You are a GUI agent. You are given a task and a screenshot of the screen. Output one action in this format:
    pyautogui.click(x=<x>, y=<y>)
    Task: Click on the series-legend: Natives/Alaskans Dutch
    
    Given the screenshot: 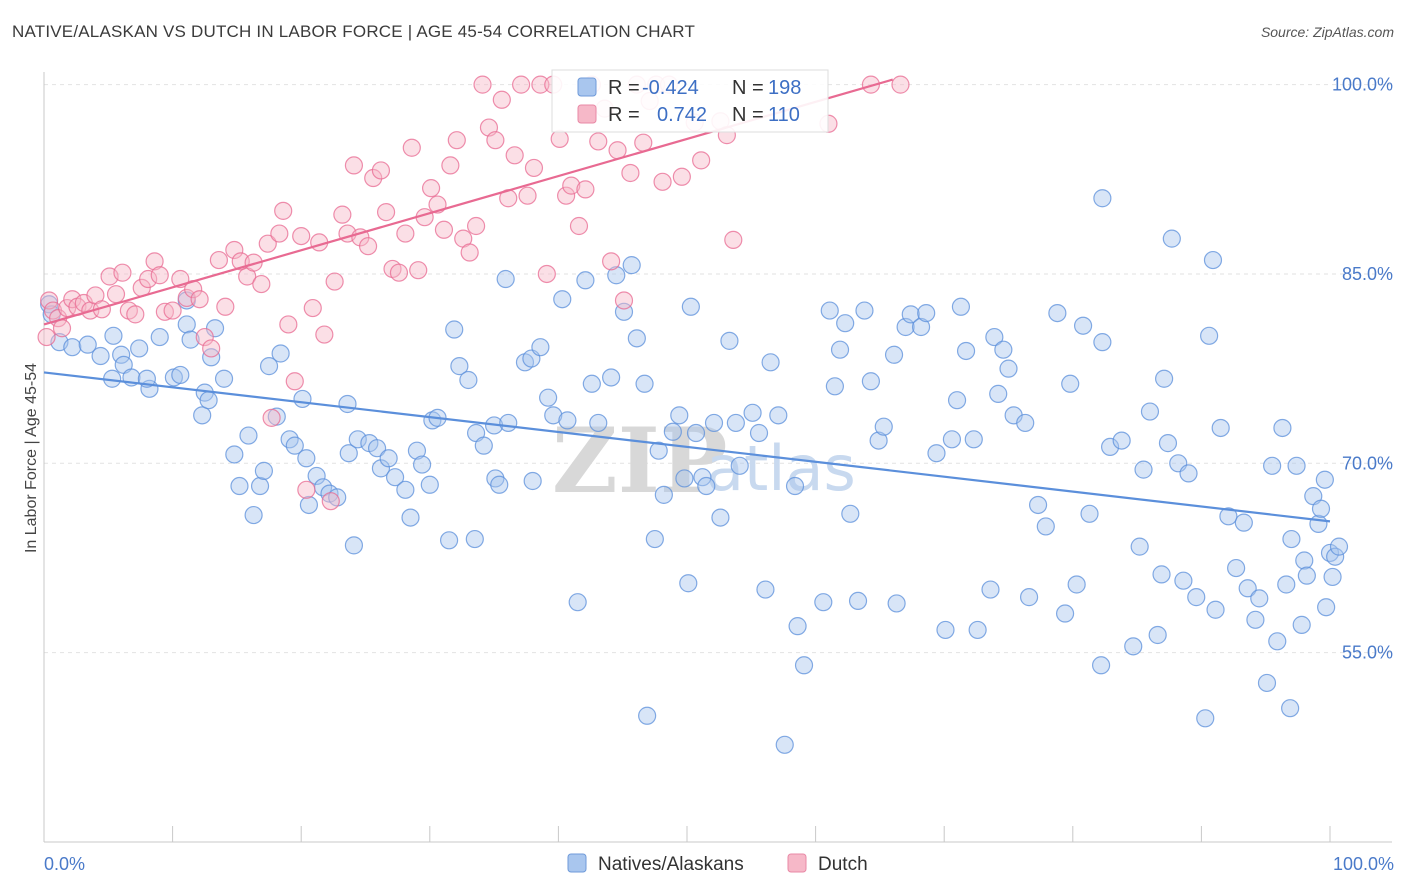 What is the action you would take?
    pyautogui.click(x=717, y=864)
    